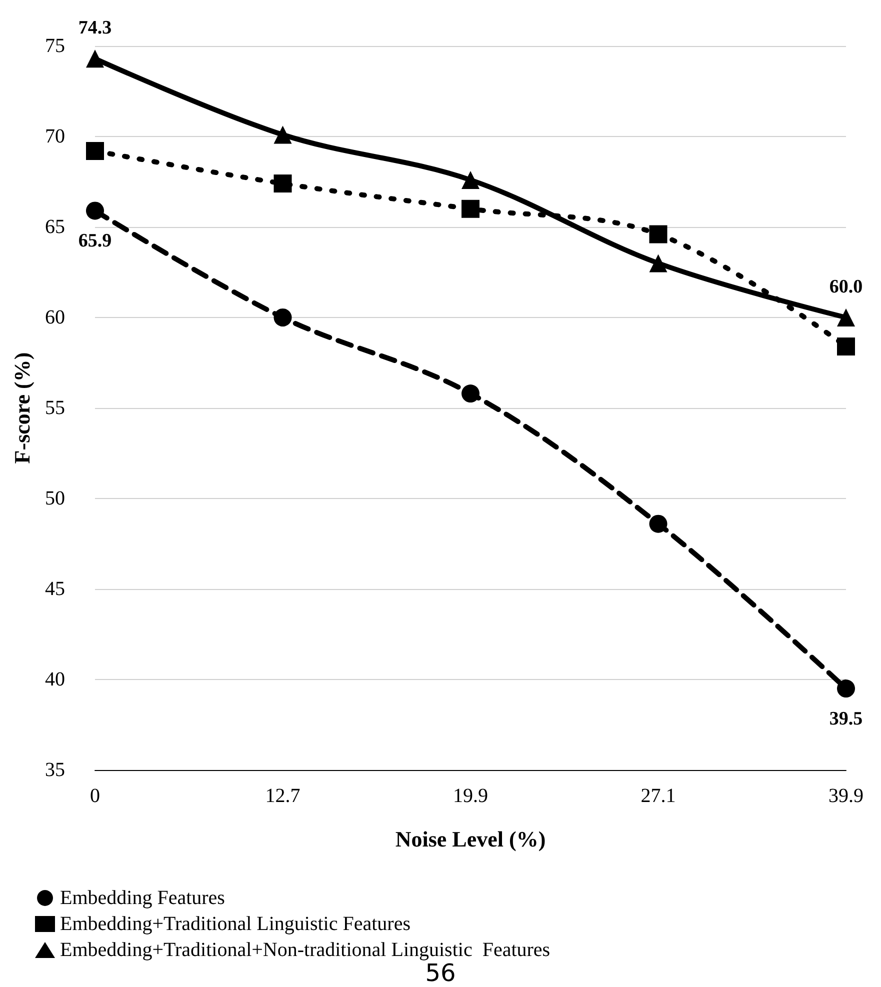 The width and height of the screenshot is (881, 987). Describe the element at coordinates (440, 973) in the screenshot. I see `text: 56` at that location.